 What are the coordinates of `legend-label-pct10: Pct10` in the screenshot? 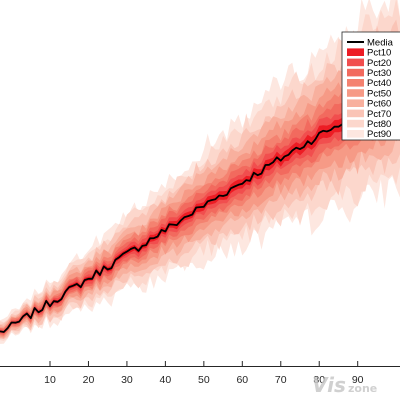 It's located at (379, 53).